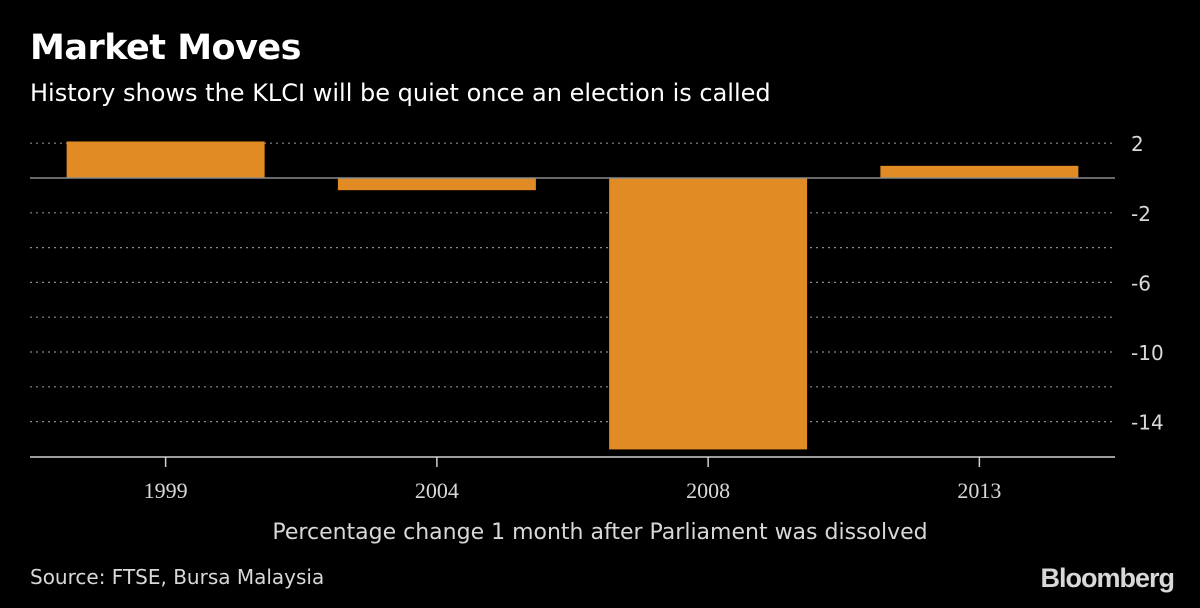  I want to click on y-axis-ticks: 2 -2 -6 -10 -14, so click(1147, 283).